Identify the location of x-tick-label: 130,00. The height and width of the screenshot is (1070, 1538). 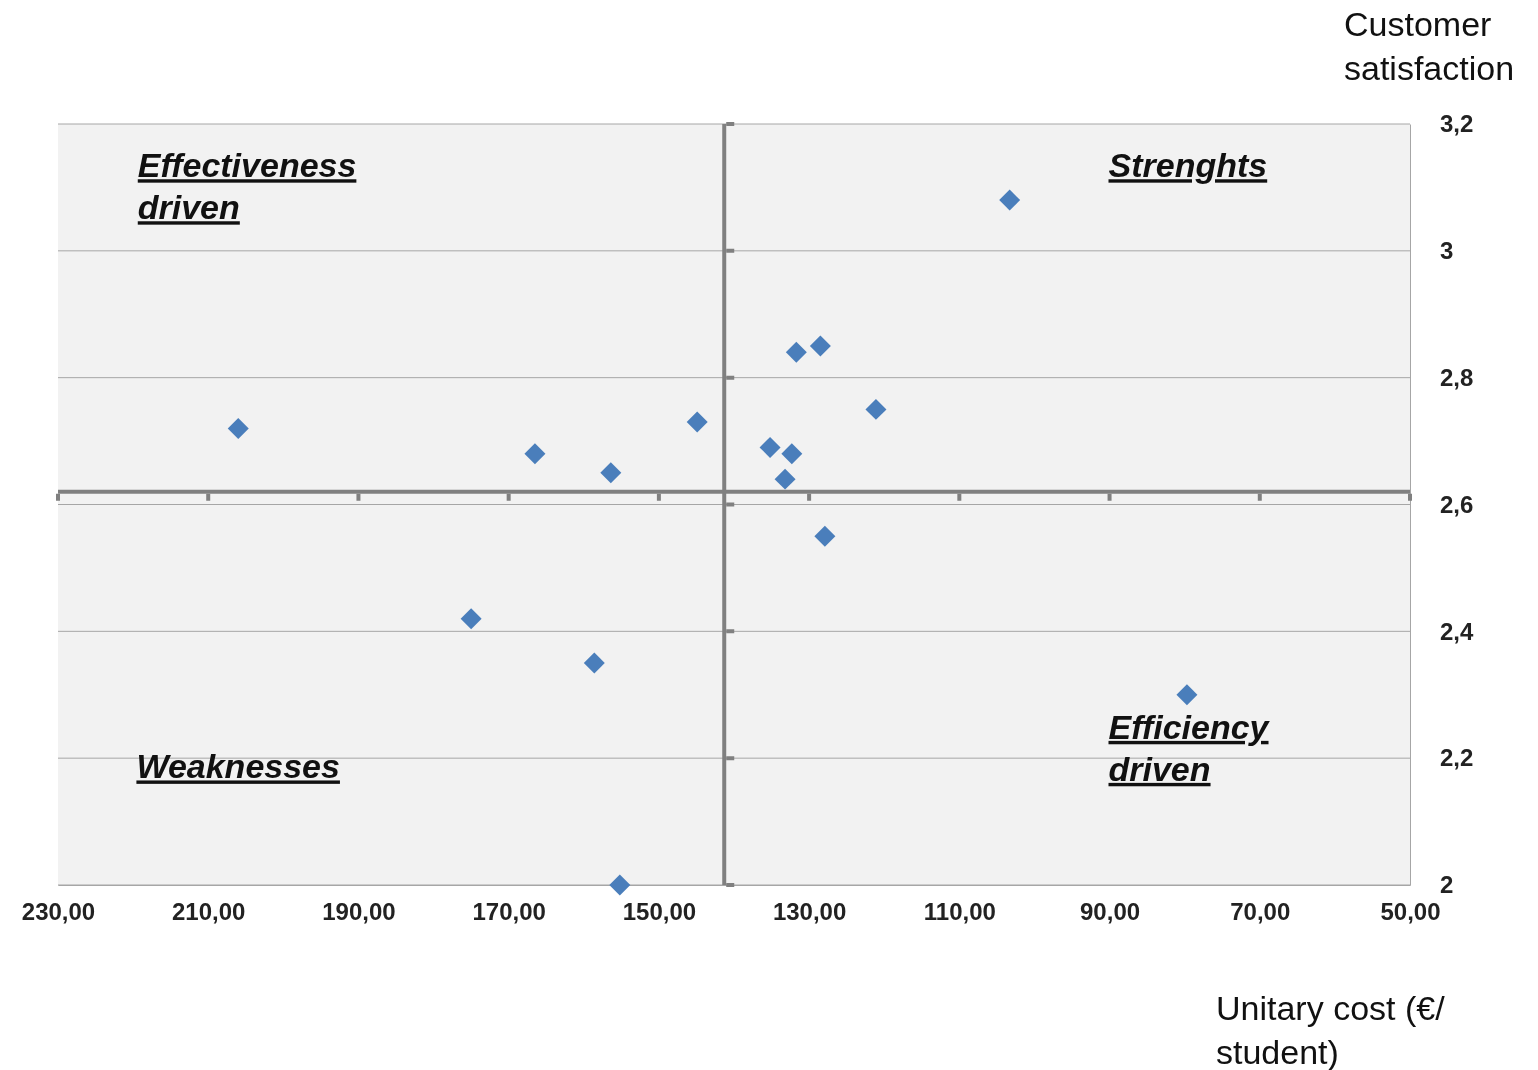
(809, 912).